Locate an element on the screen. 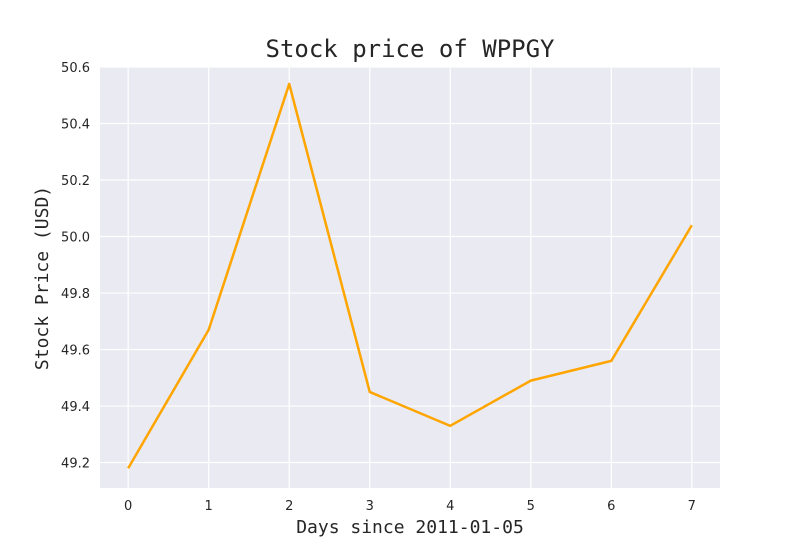 The image size is (800, 550). x-tick-label: 6 is located at coordinates (611, 506).